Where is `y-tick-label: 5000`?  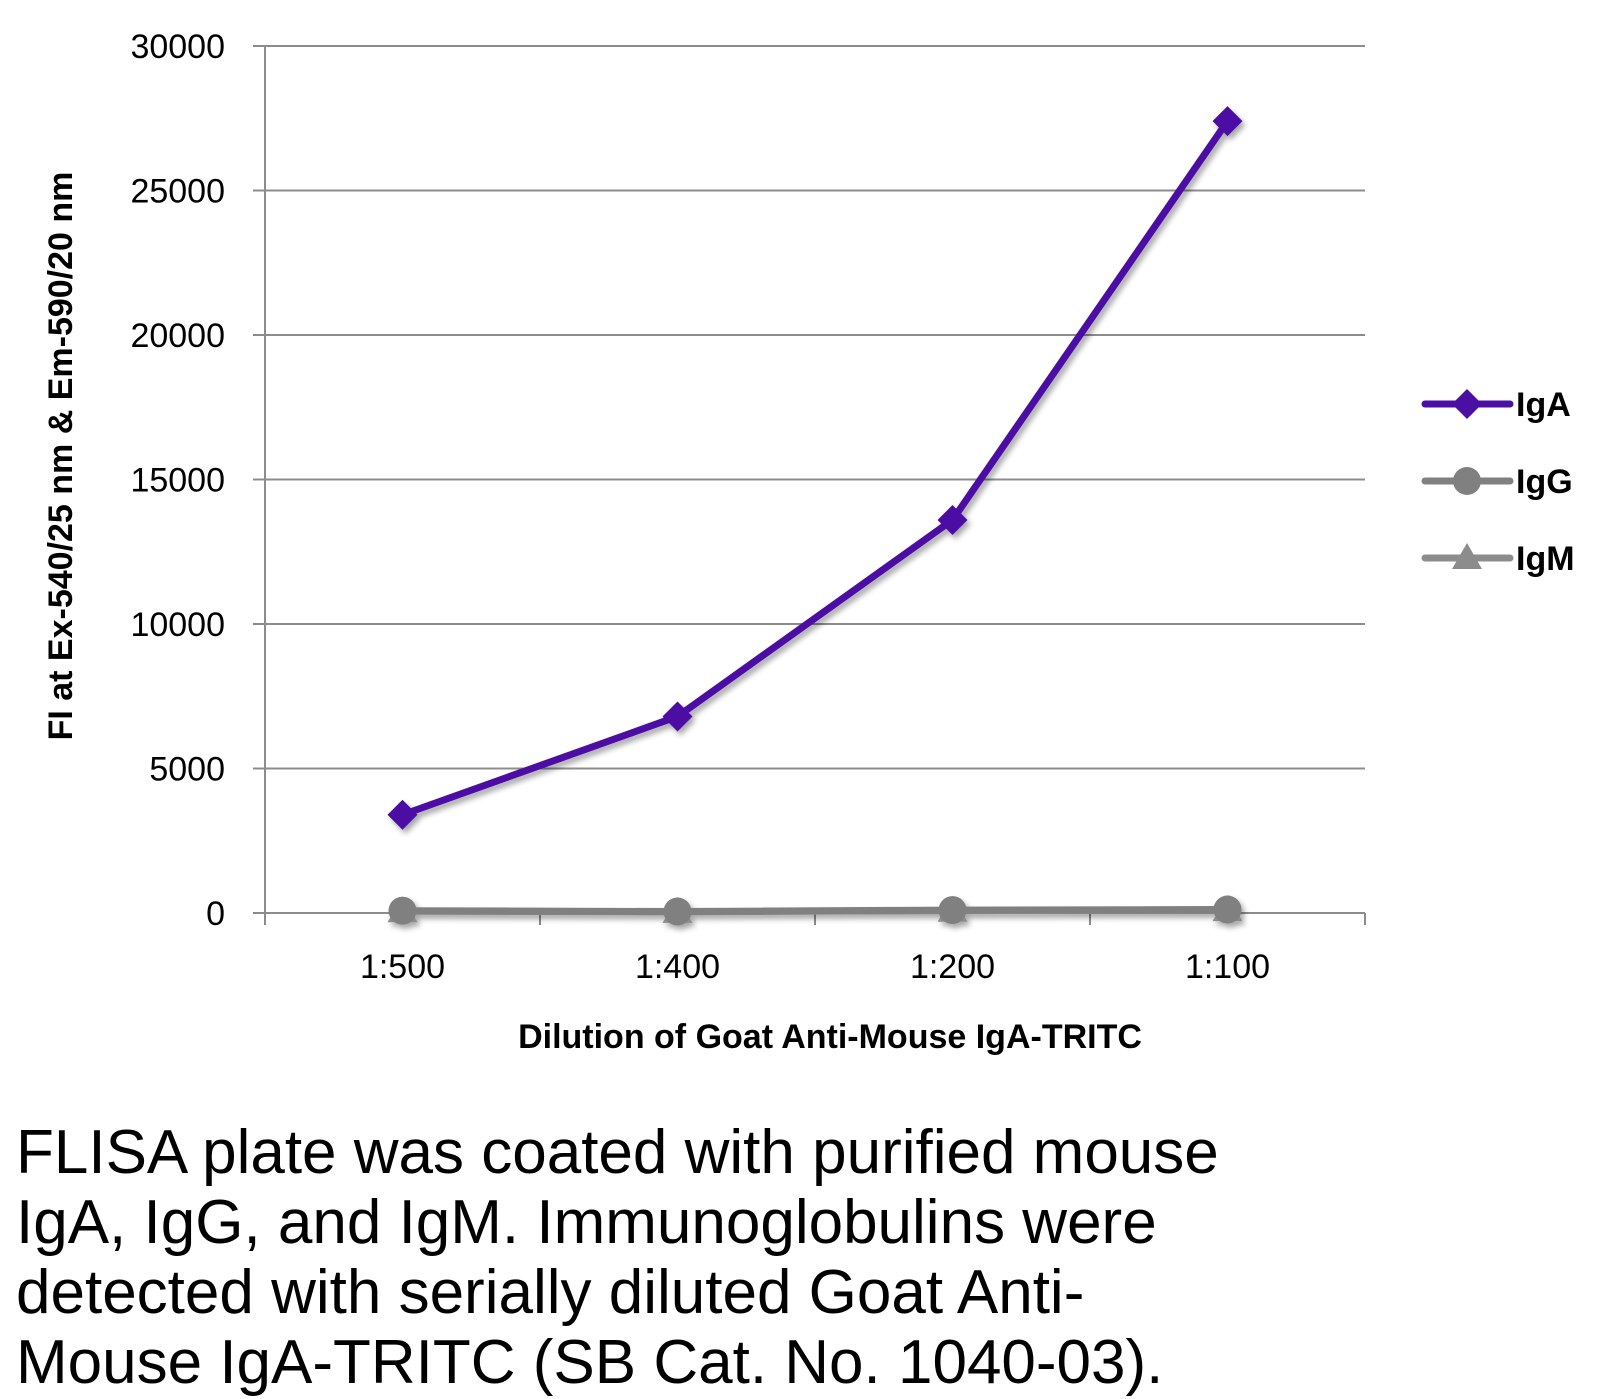 y-tick-label: 5000 is located at coordinates (187, 770).